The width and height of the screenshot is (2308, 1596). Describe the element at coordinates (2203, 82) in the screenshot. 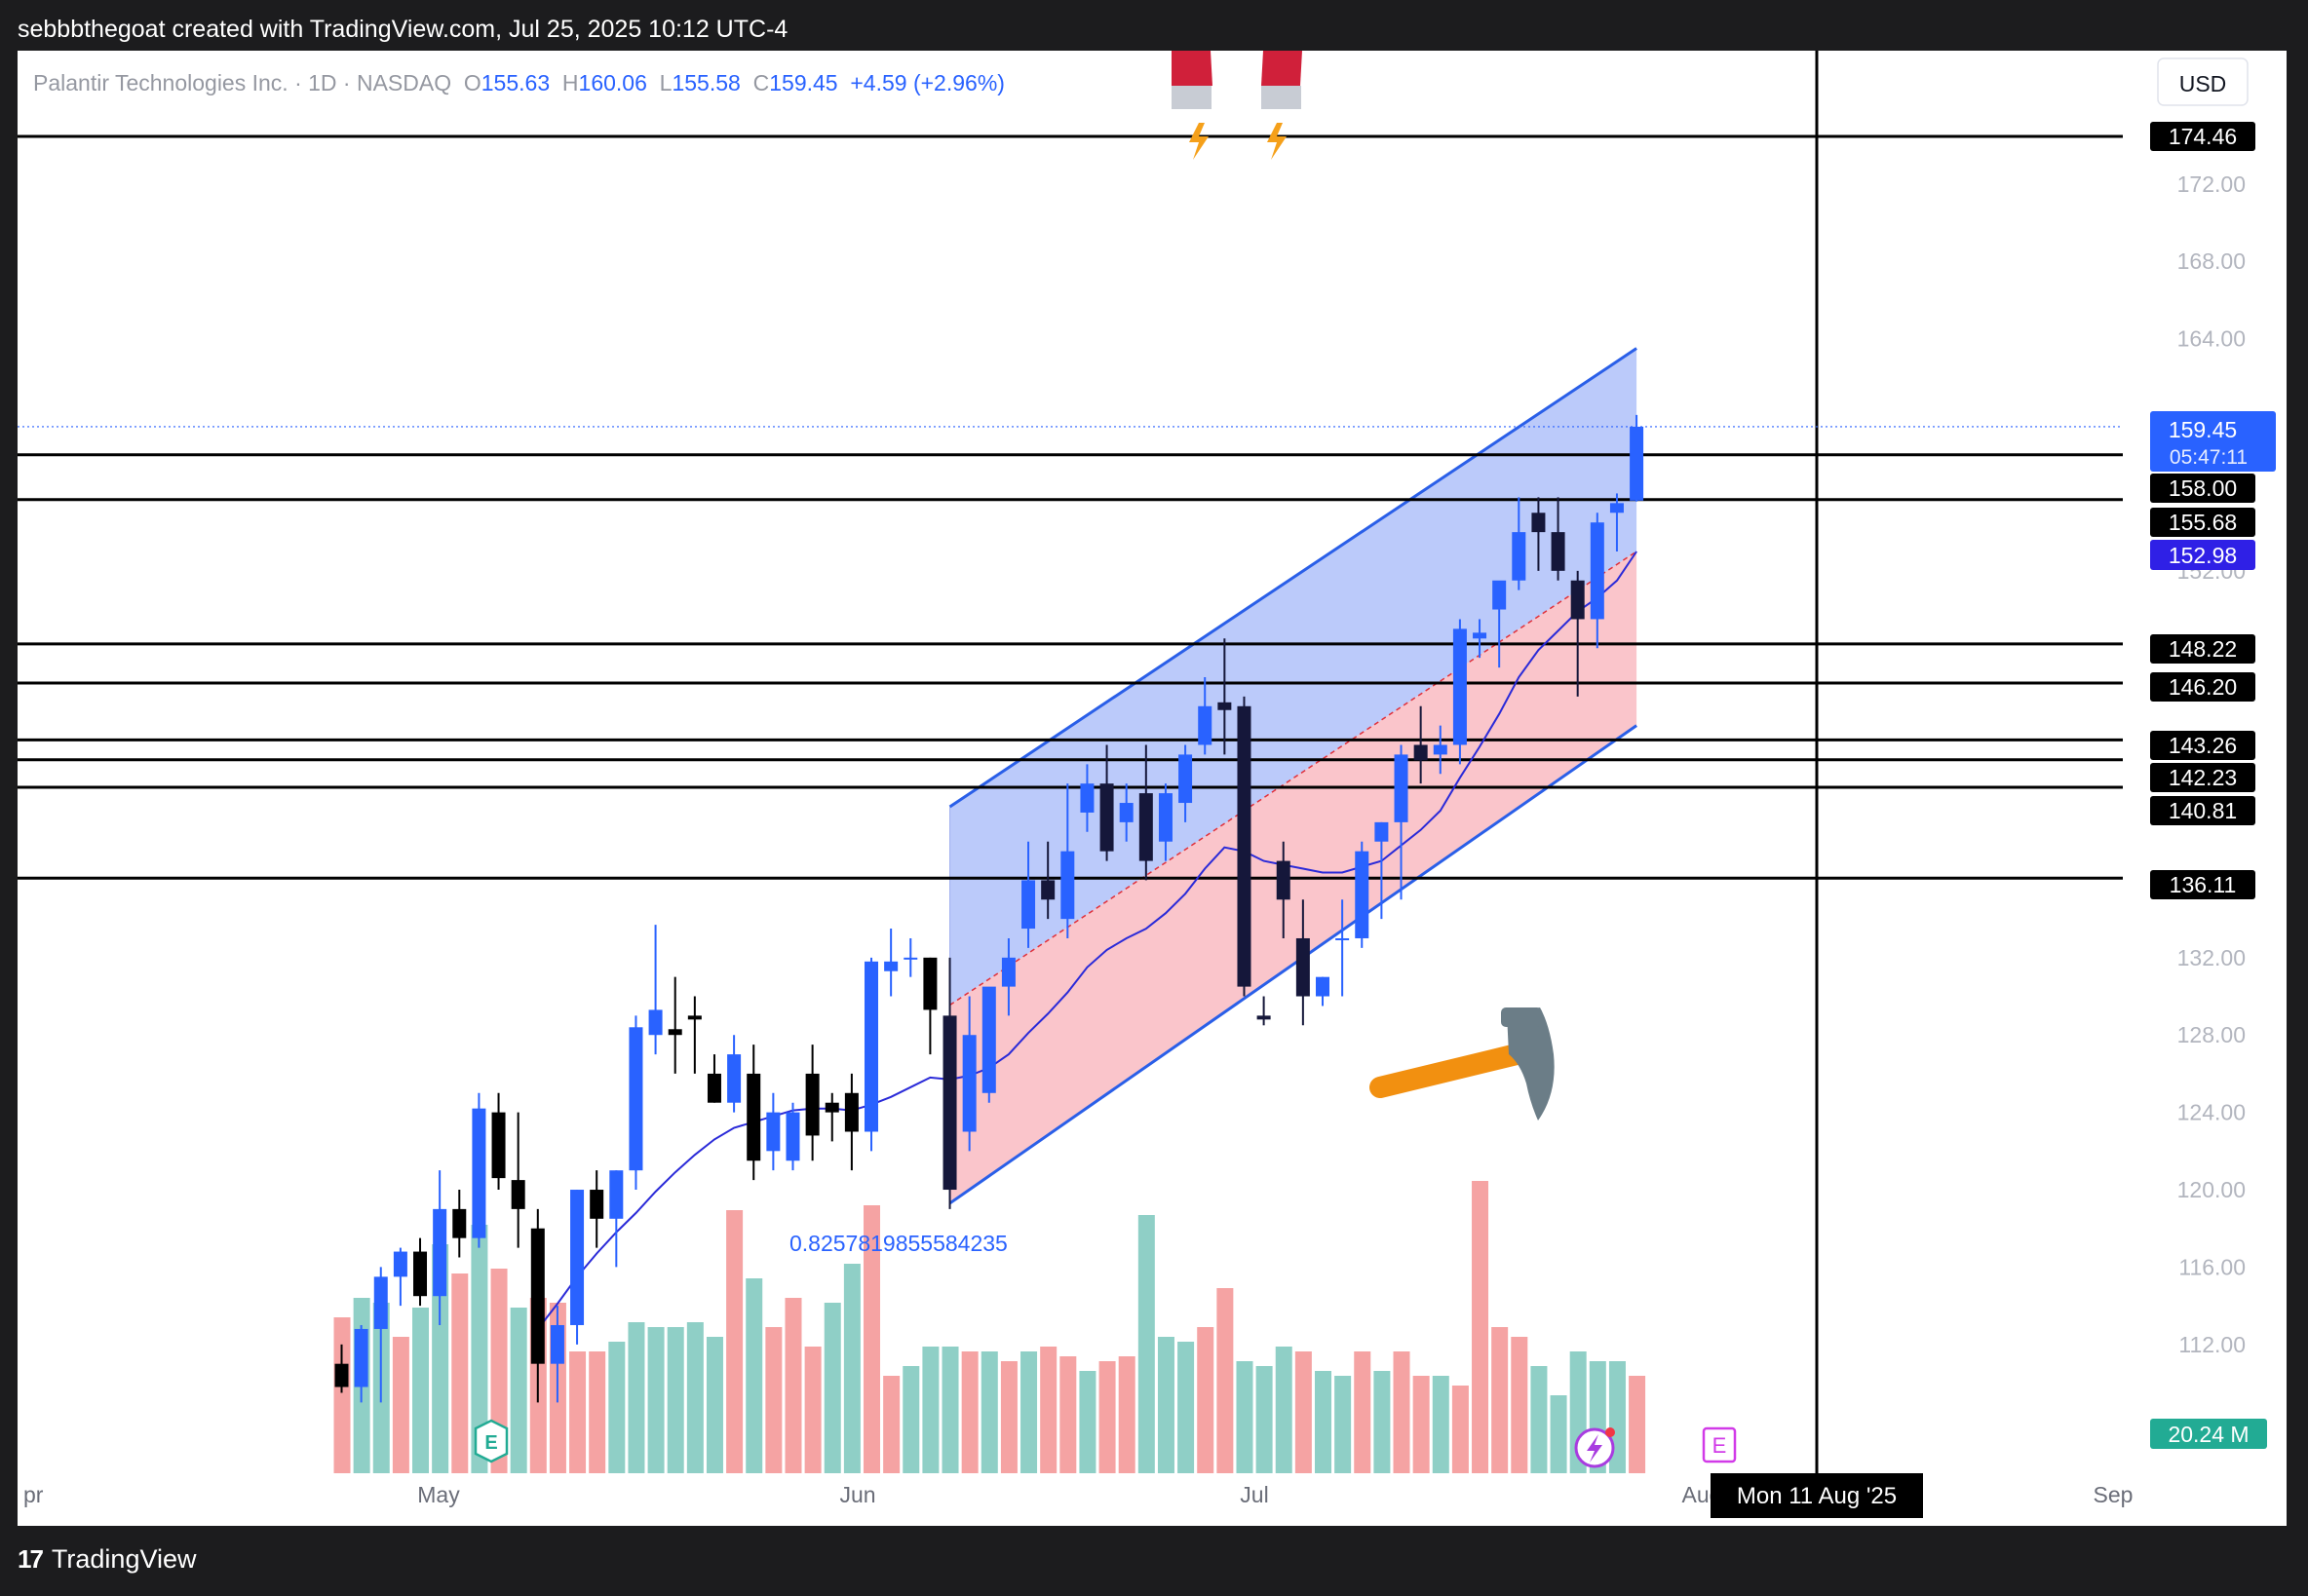

I see `currency-selector` at that location.